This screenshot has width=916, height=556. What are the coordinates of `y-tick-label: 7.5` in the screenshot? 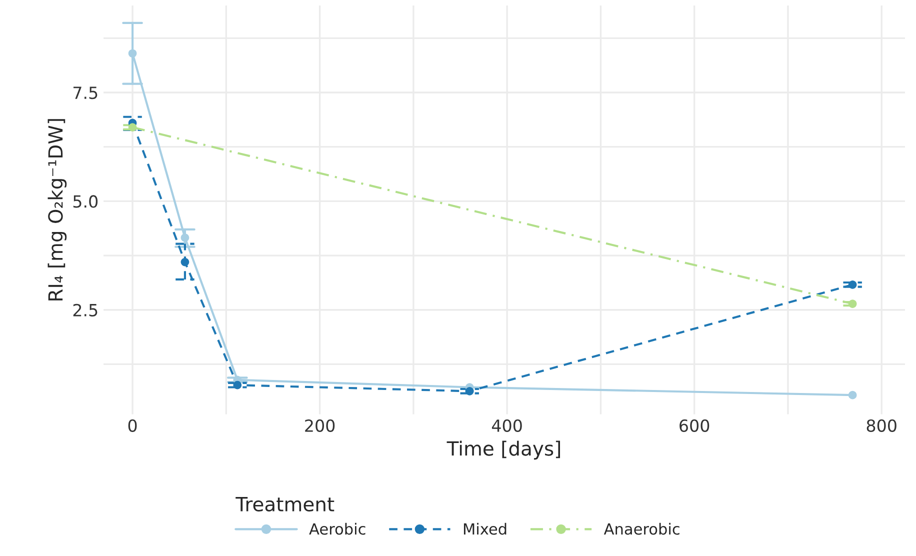 It's located at (86, 93).